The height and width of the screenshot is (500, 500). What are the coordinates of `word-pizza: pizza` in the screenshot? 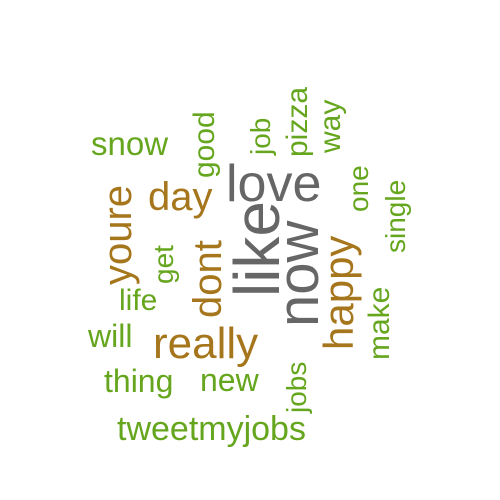 It's located at (297, 121).